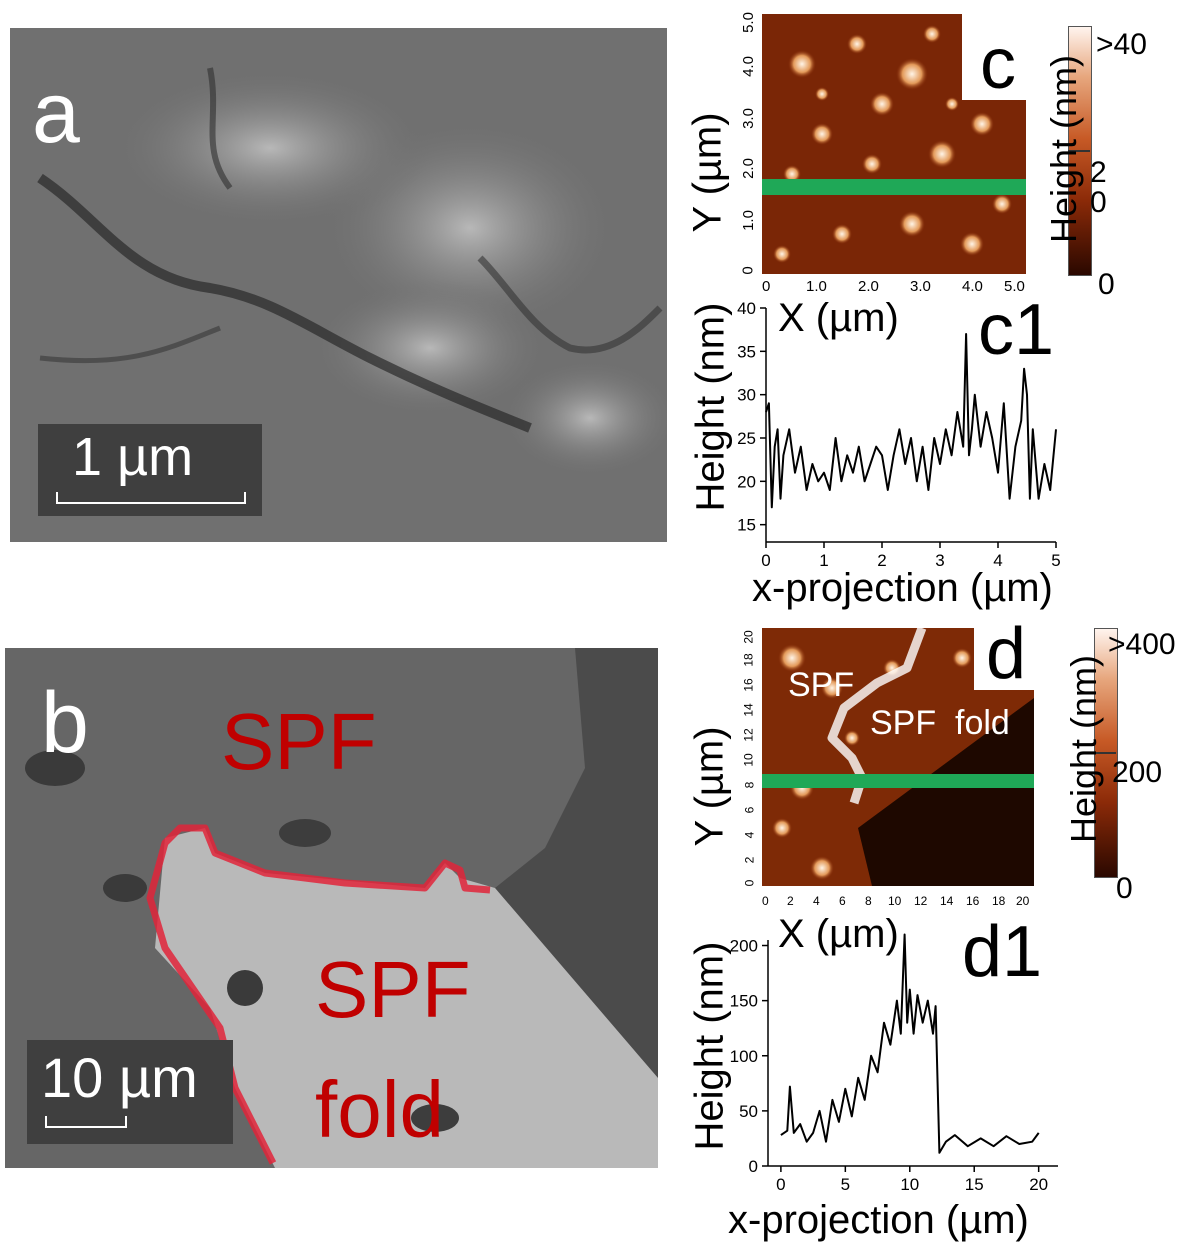  What do you see at coordinates (1016, 330) in the screenshot?
I see `panel-c1-label: c1` at bounding box center [1016, 330].